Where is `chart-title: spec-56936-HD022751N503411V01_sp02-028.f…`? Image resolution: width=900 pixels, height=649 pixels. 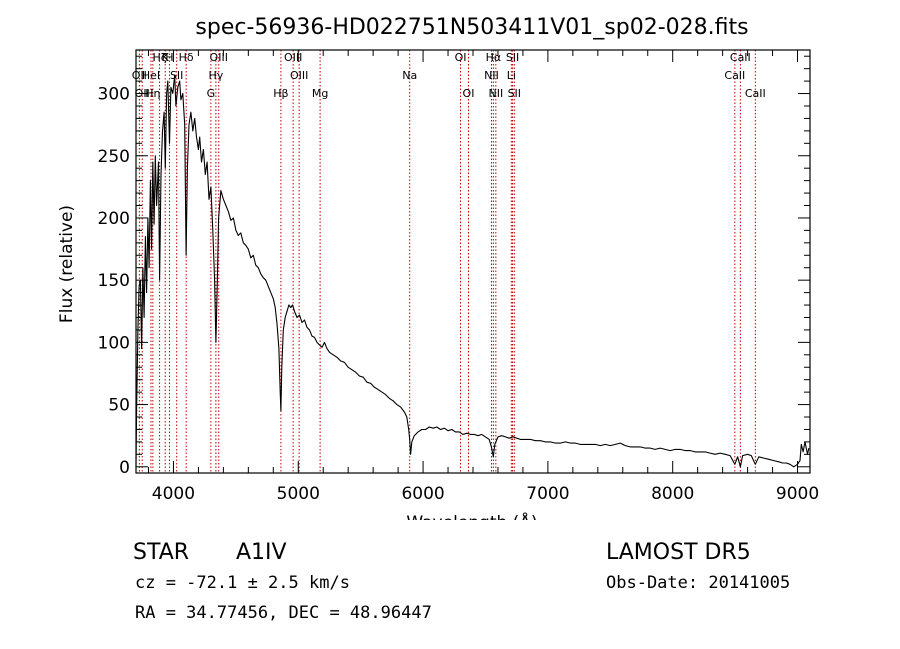 chart-title: spec-56936-HD022751N503411V01_sp02-028.f… is located at coordinates (471, 27).